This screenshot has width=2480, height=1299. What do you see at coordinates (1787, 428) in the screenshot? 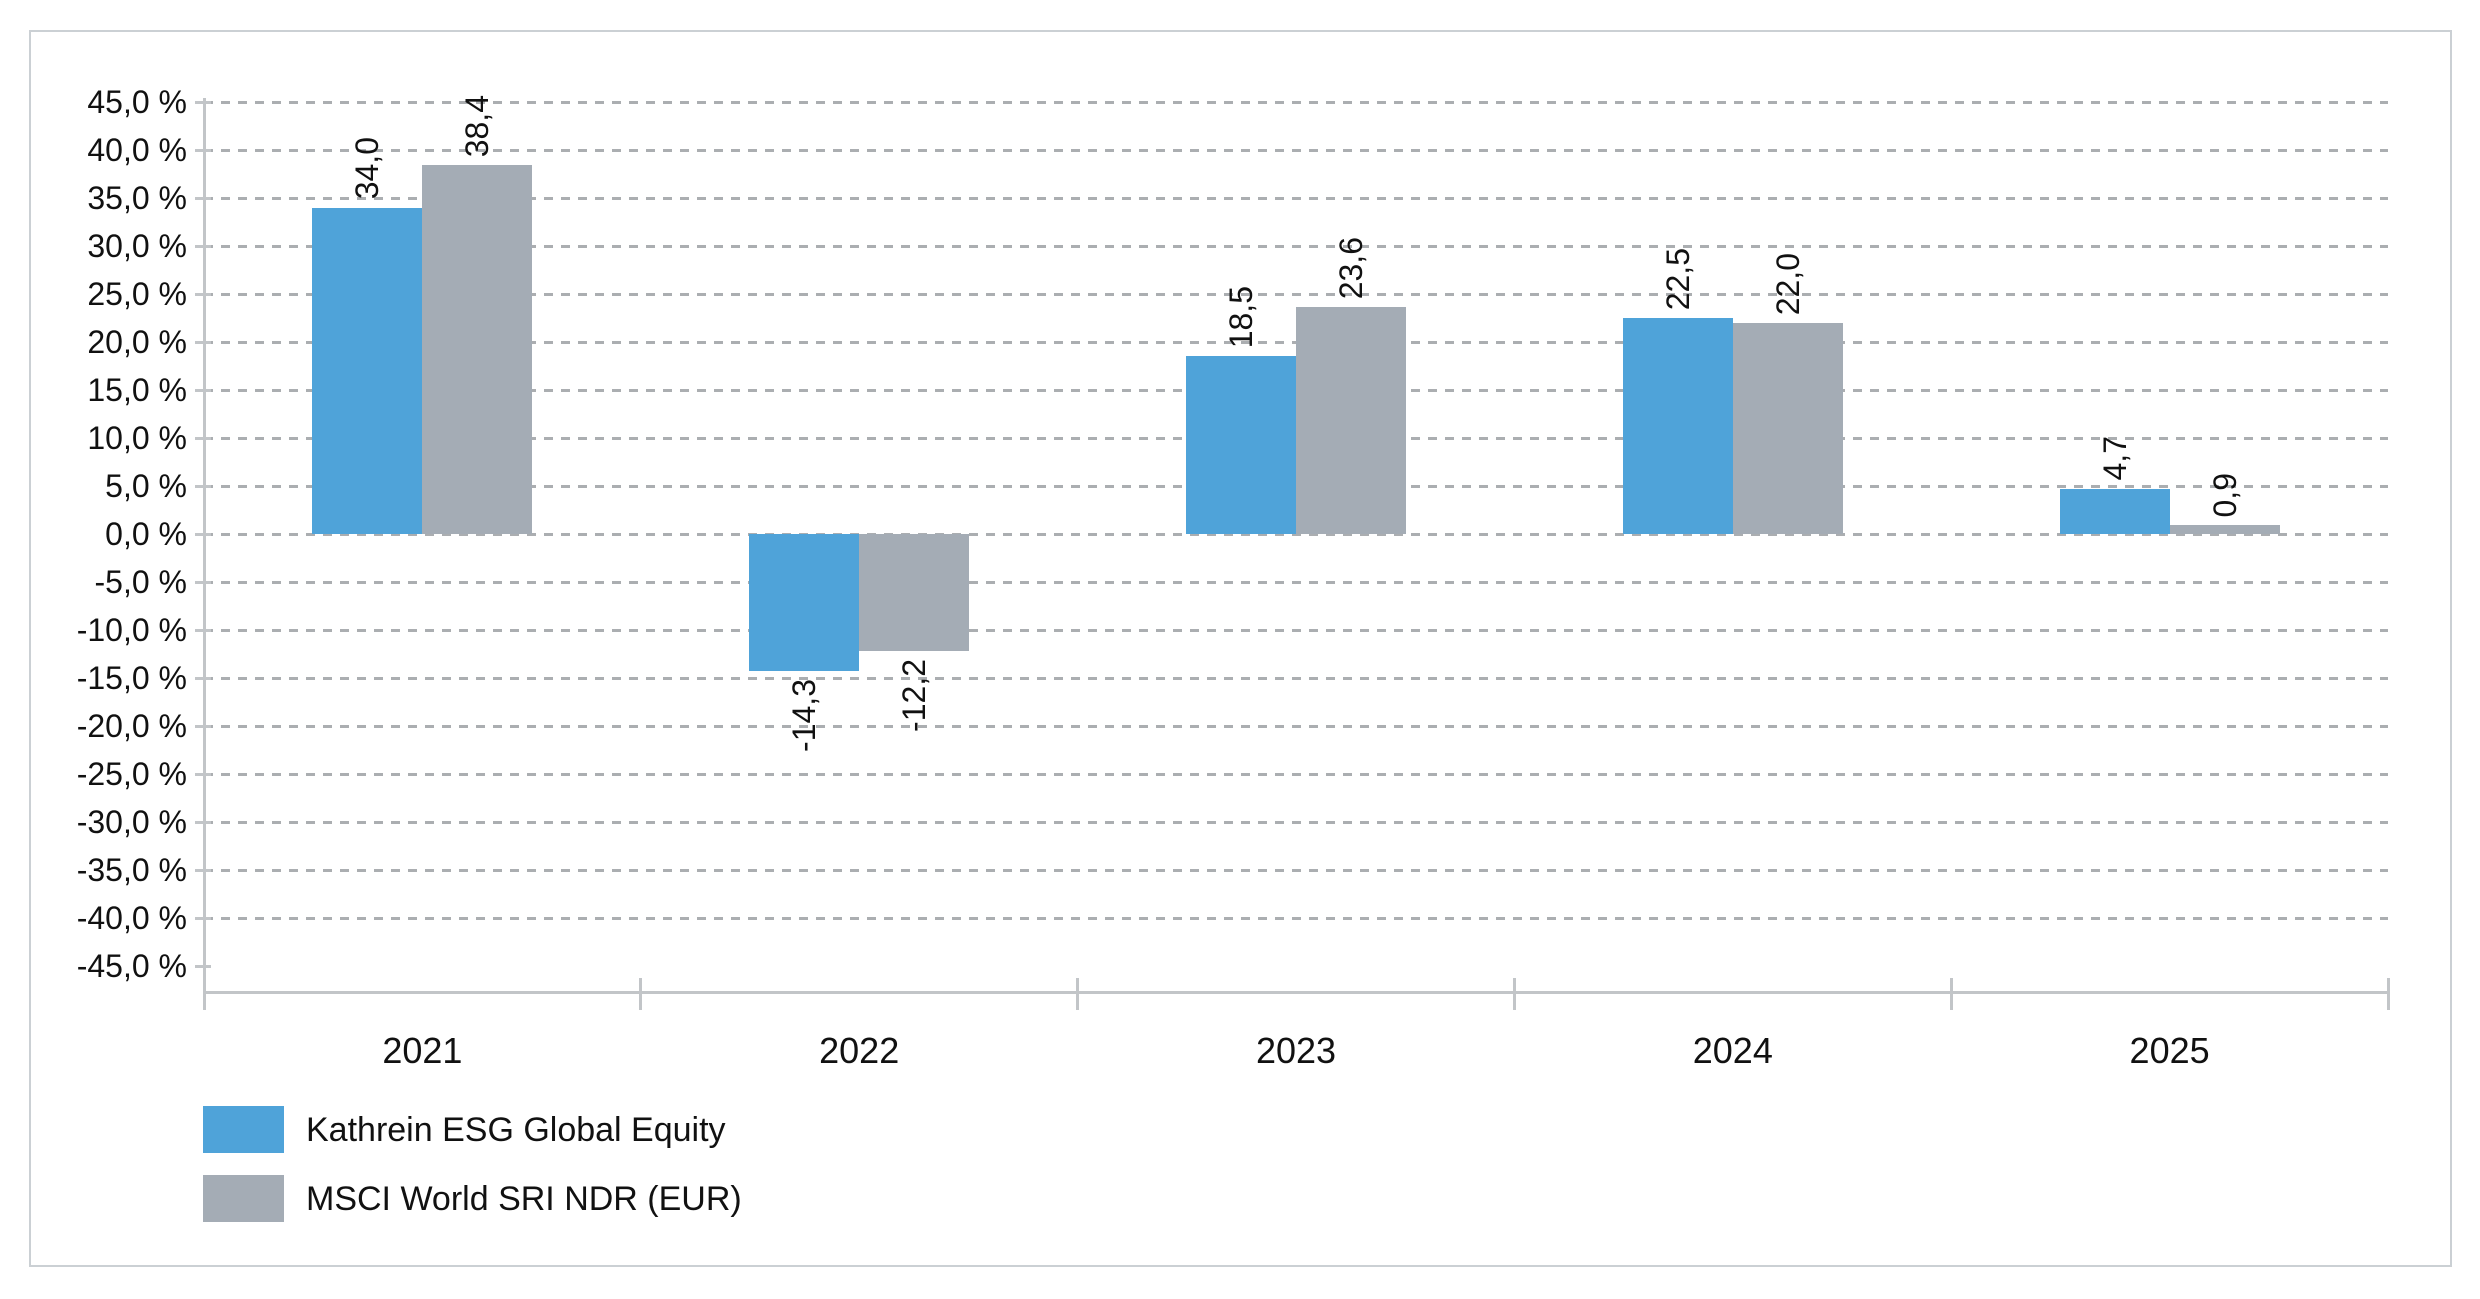
I see `bar-msci-2024` at bounding box center [1787, 428].